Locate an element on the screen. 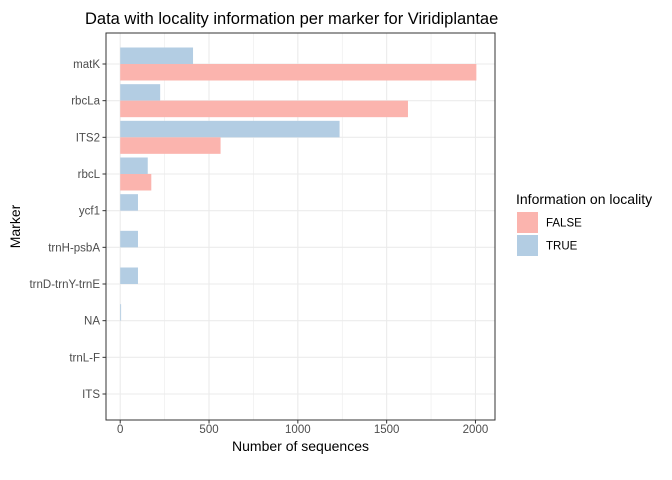 This screenshot has height=480, width=672. y-tick-label: ITS2 is located at coordinates (88, 138).